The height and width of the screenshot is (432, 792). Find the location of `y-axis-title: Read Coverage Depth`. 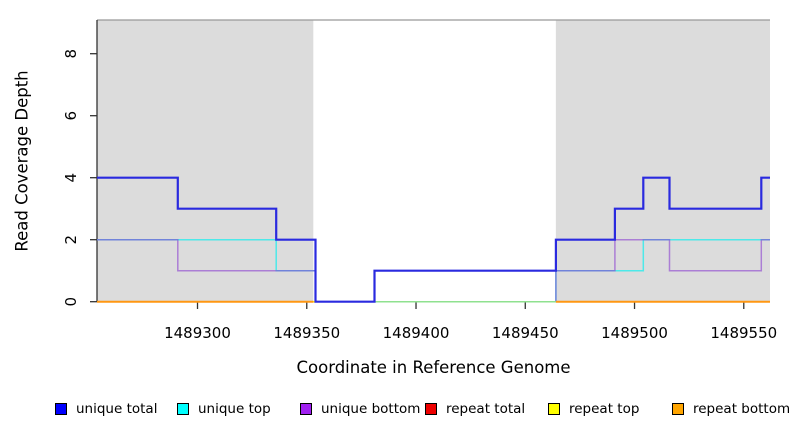

y-axis-title: Read Coverage Depth is located at coordinates (22, 161).